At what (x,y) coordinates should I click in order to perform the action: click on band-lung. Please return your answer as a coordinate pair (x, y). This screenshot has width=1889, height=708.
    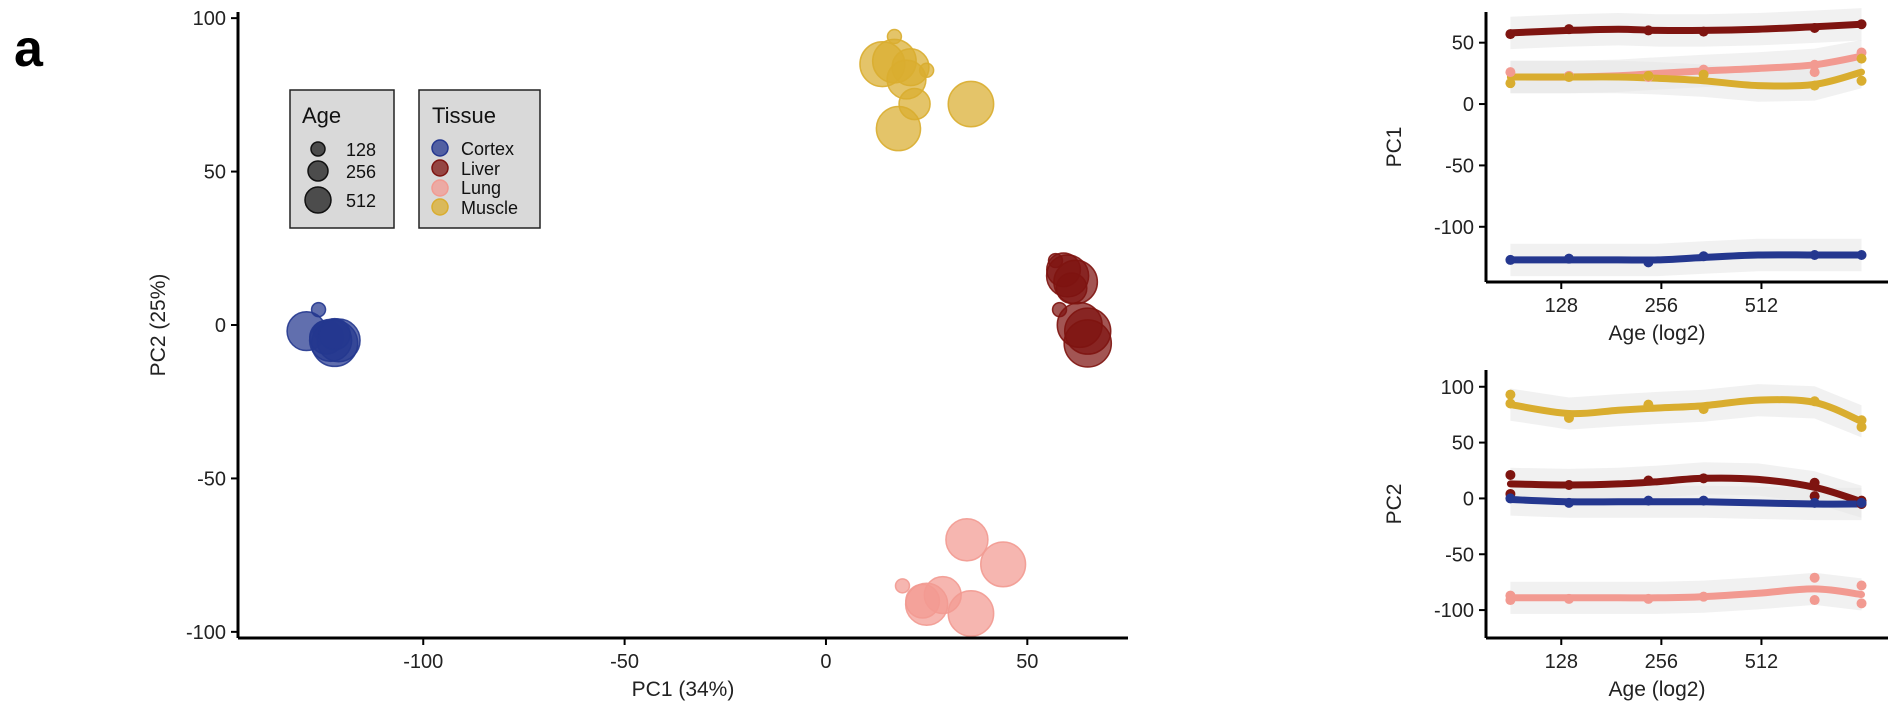
    Looking at the image, I should click on (1686, 593).